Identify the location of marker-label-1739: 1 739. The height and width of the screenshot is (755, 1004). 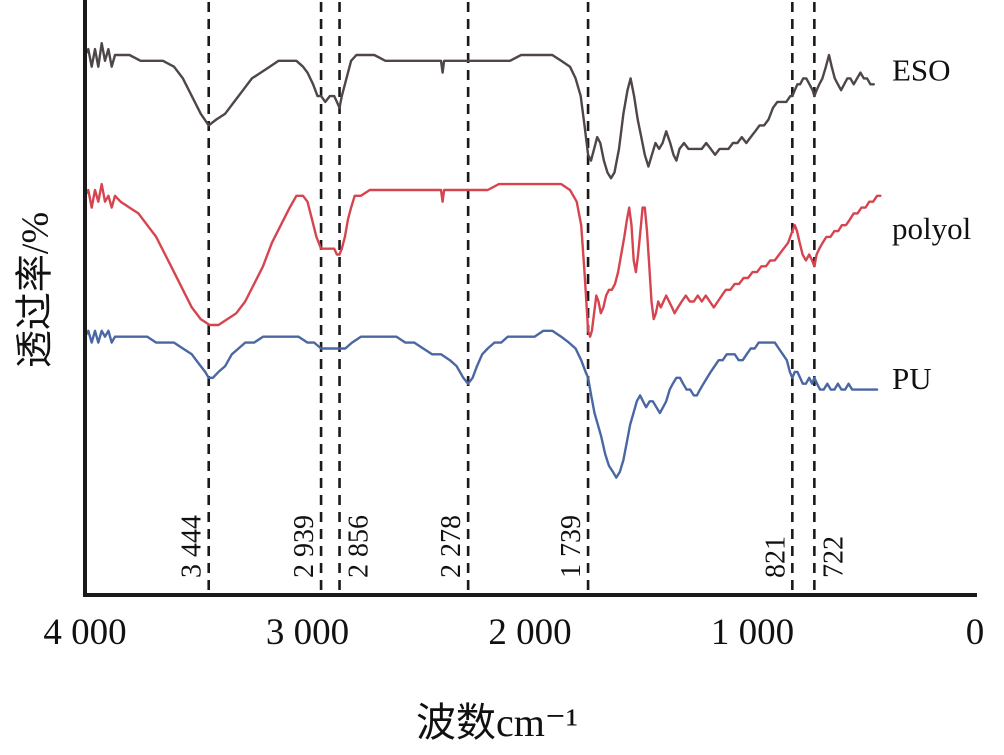
(571, 546).